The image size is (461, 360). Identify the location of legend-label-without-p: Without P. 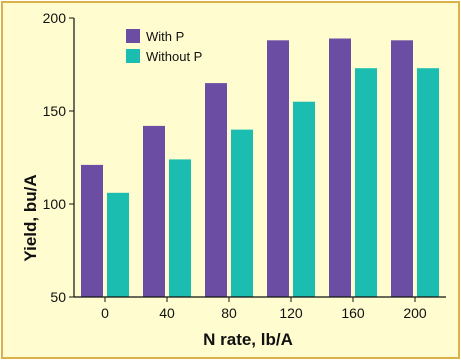
(174, 56).